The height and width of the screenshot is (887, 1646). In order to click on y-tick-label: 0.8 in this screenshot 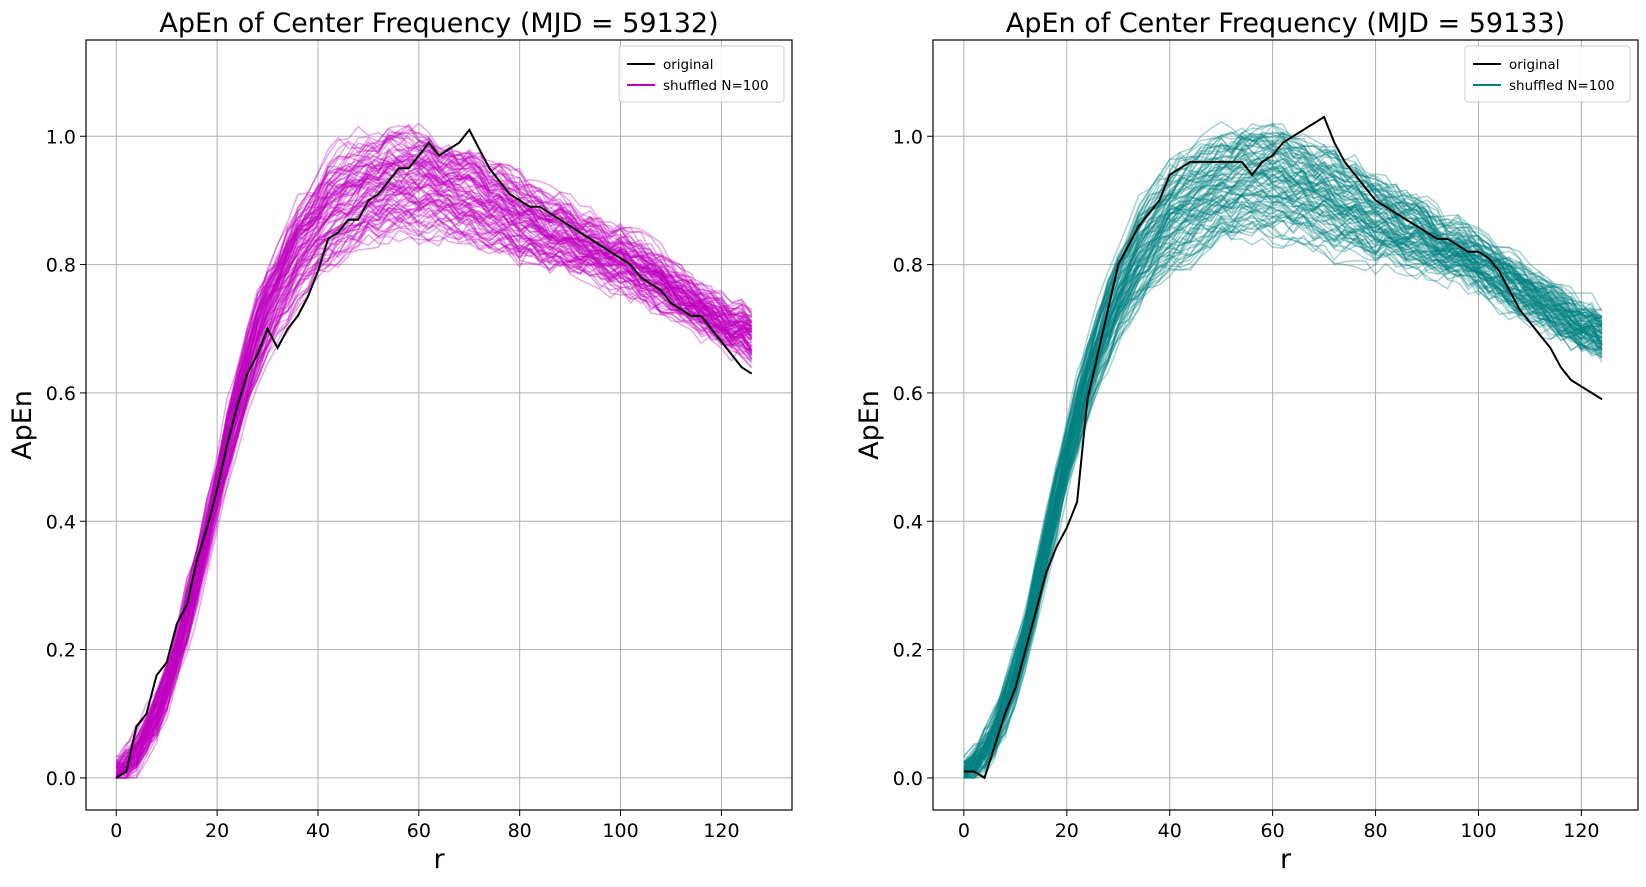, I will do `click(61, 266)`.